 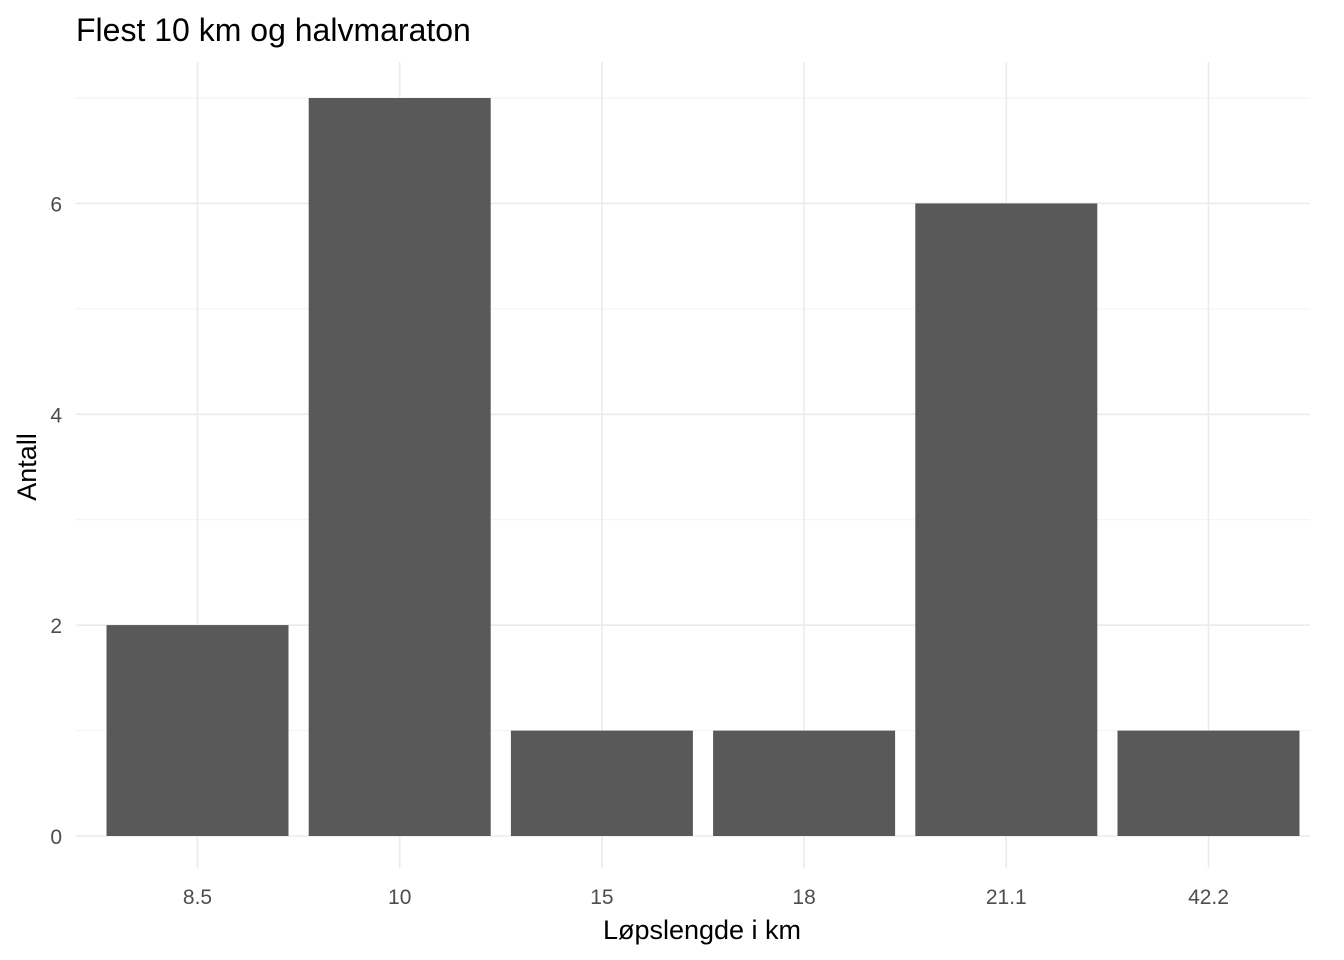 I want to click on y-tick-label: 0, so click(x=56, y=837).